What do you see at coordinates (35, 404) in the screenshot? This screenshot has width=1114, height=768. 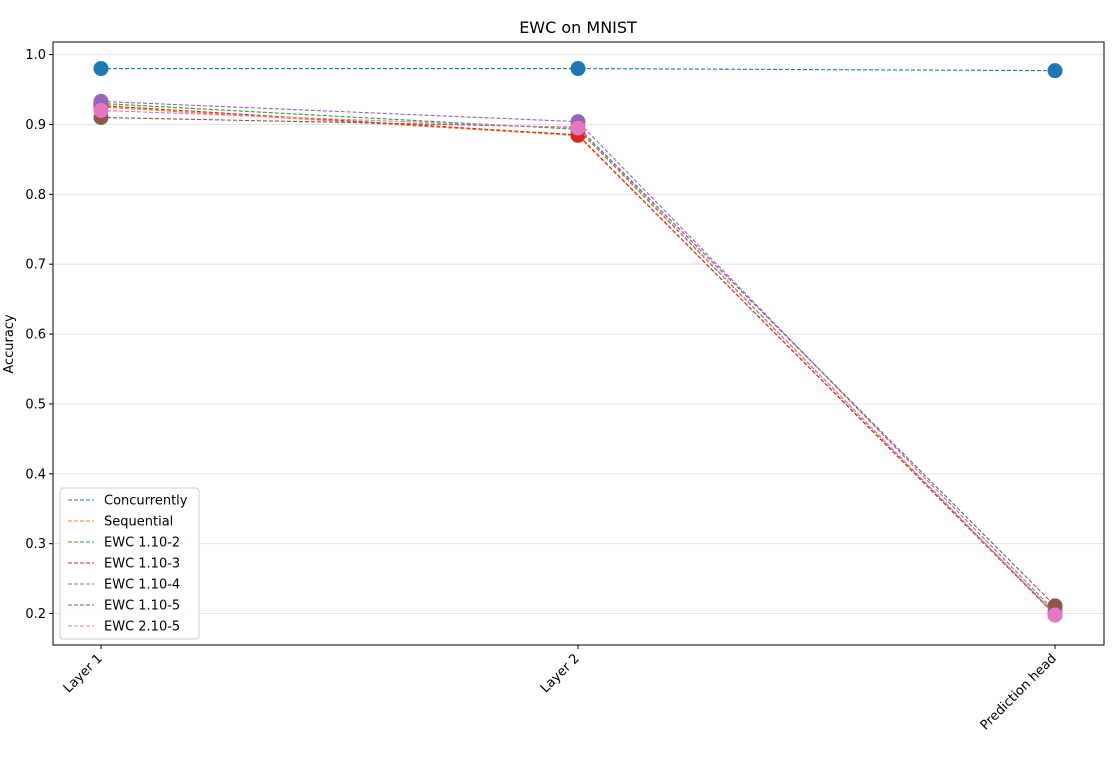 I see `y-tick-label: 0.5` at bounding box center [35, 404].